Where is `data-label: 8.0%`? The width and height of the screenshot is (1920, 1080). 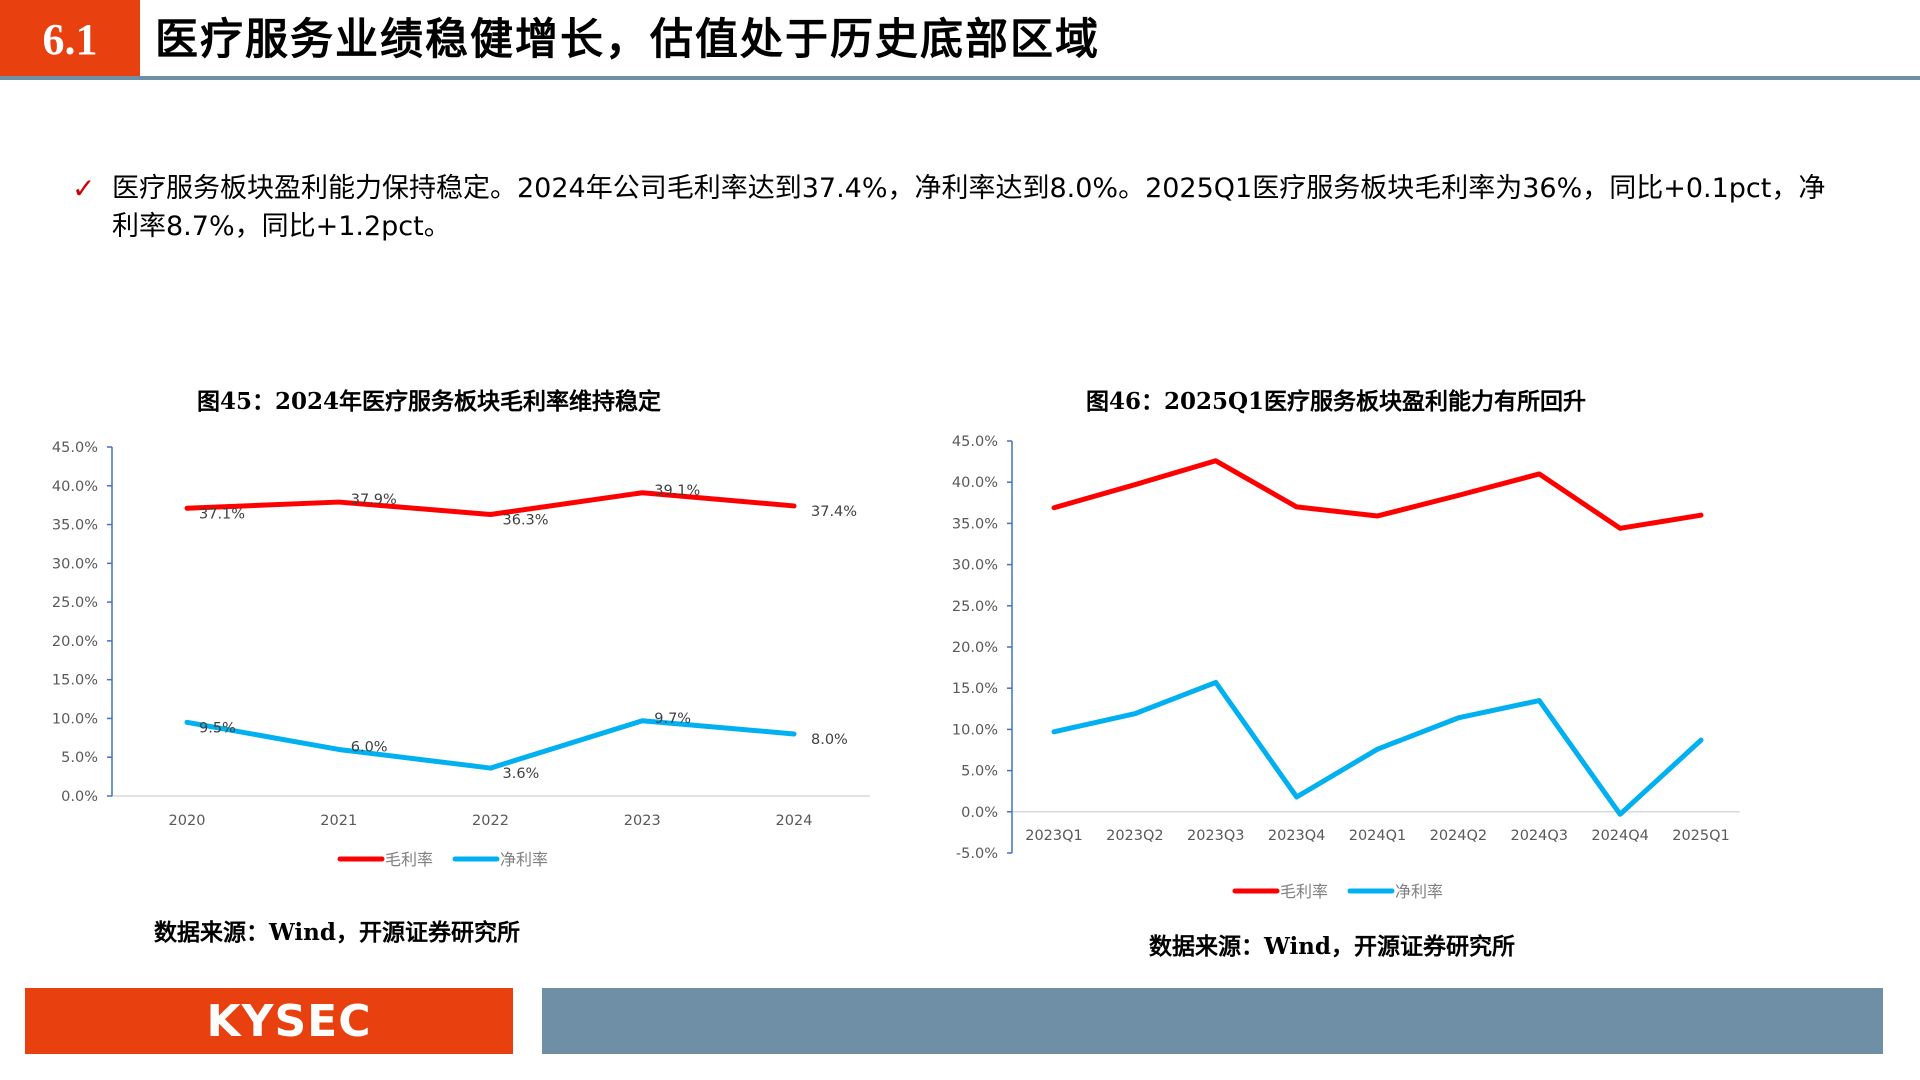
data-label: 8.0% is located at coordinates (829, 740).